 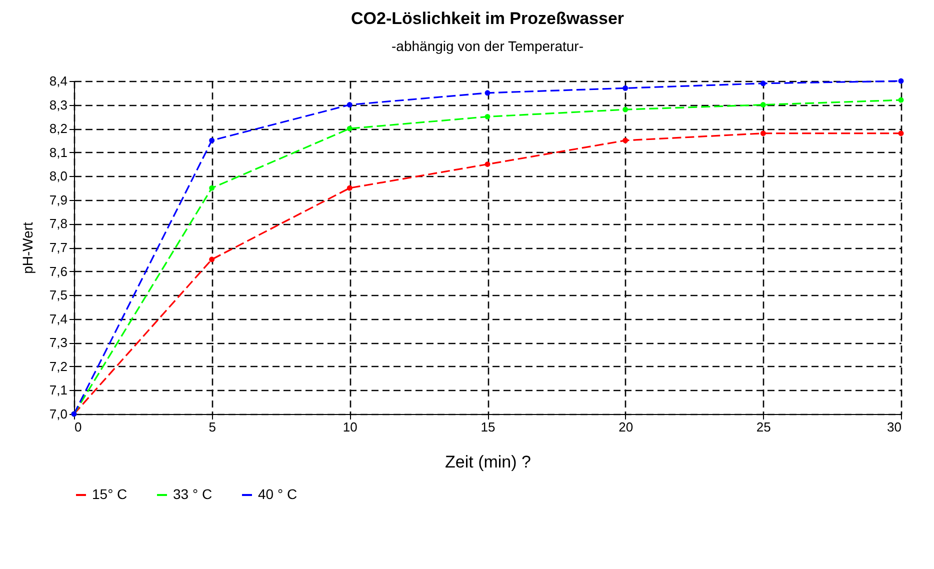 What do you see at coordinates (58, 128) in the screenshot?
I see `y-tick-label: 8,2` at bounding box center [58, 128].